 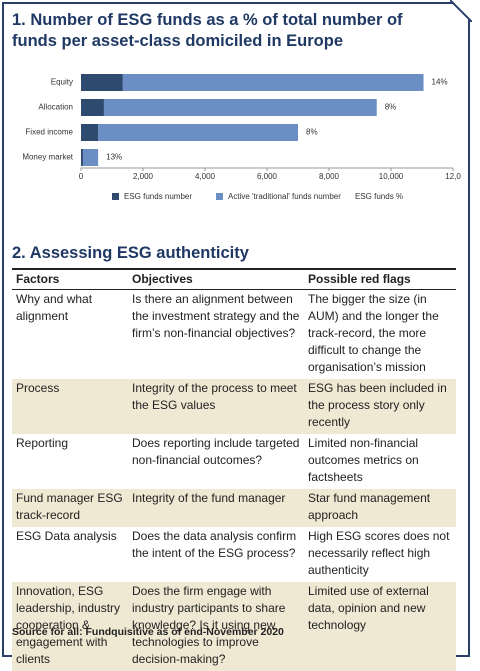 What do you see at coordinates (143, 176) in the screenshot?
I see `x-tick-label: 2,000` at bounding box center [143, 176].